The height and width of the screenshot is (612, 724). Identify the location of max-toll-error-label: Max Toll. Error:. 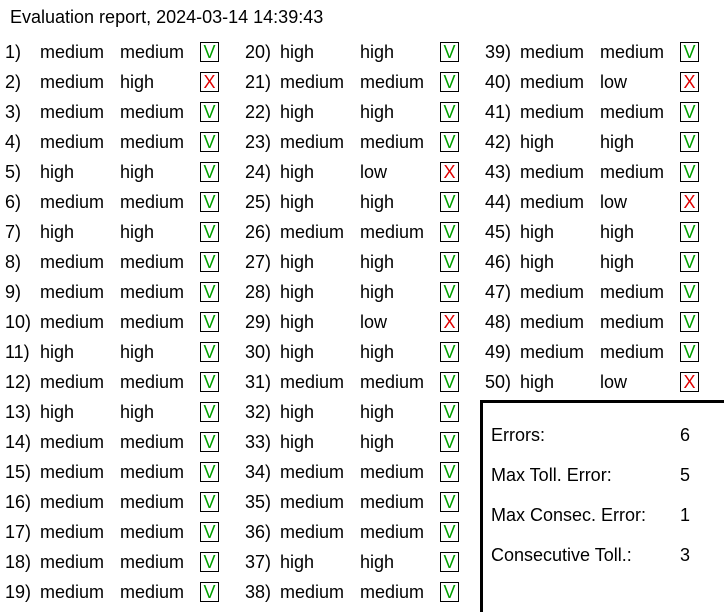
(551, 475).